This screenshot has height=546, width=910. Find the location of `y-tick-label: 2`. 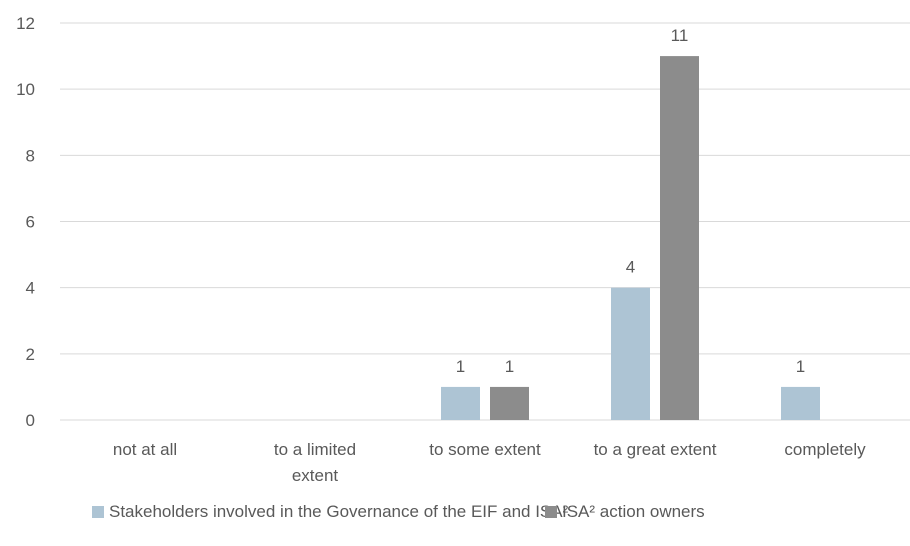

y-tick-label: 2 is located at coordinates (30, 354).